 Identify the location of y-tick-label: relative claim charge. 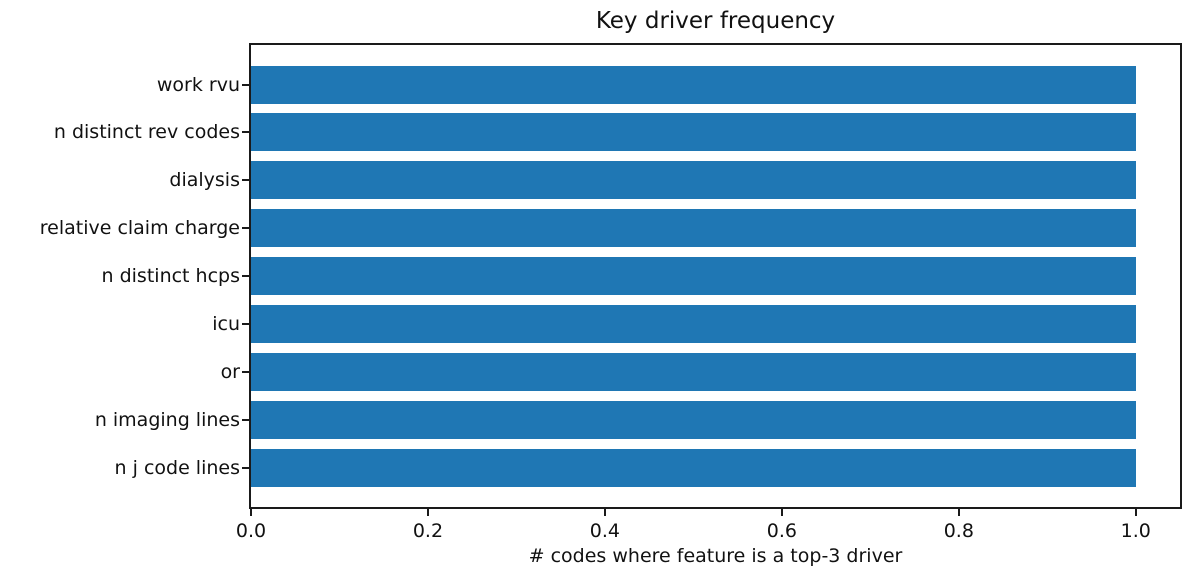
(139, 228).